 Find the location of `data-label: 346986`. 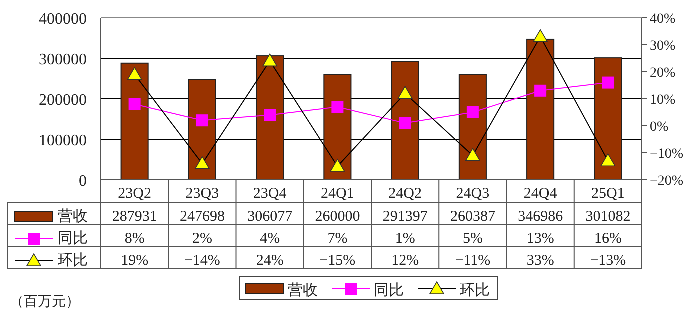

data-label: 346986 is located at coordinates (541, 217).